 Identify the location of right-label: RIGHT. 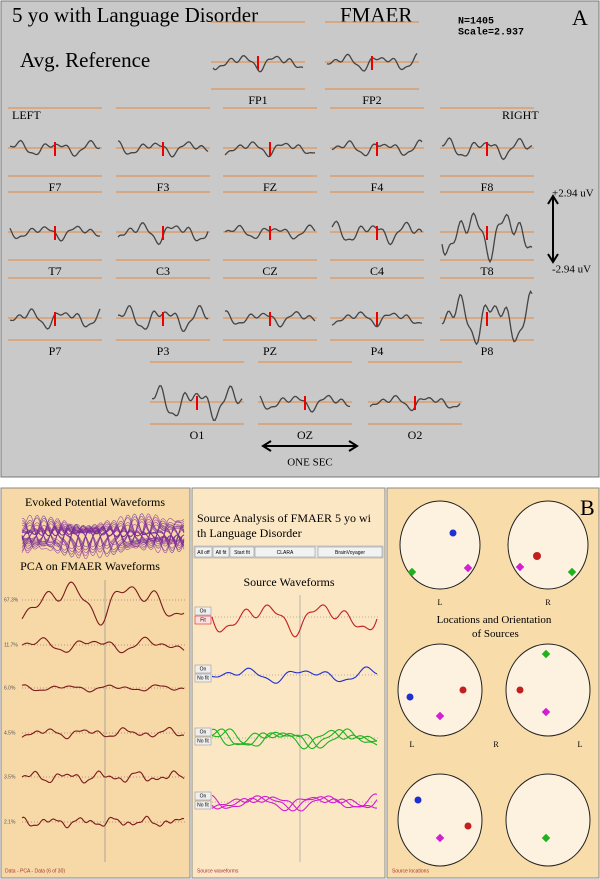
(520, 115).